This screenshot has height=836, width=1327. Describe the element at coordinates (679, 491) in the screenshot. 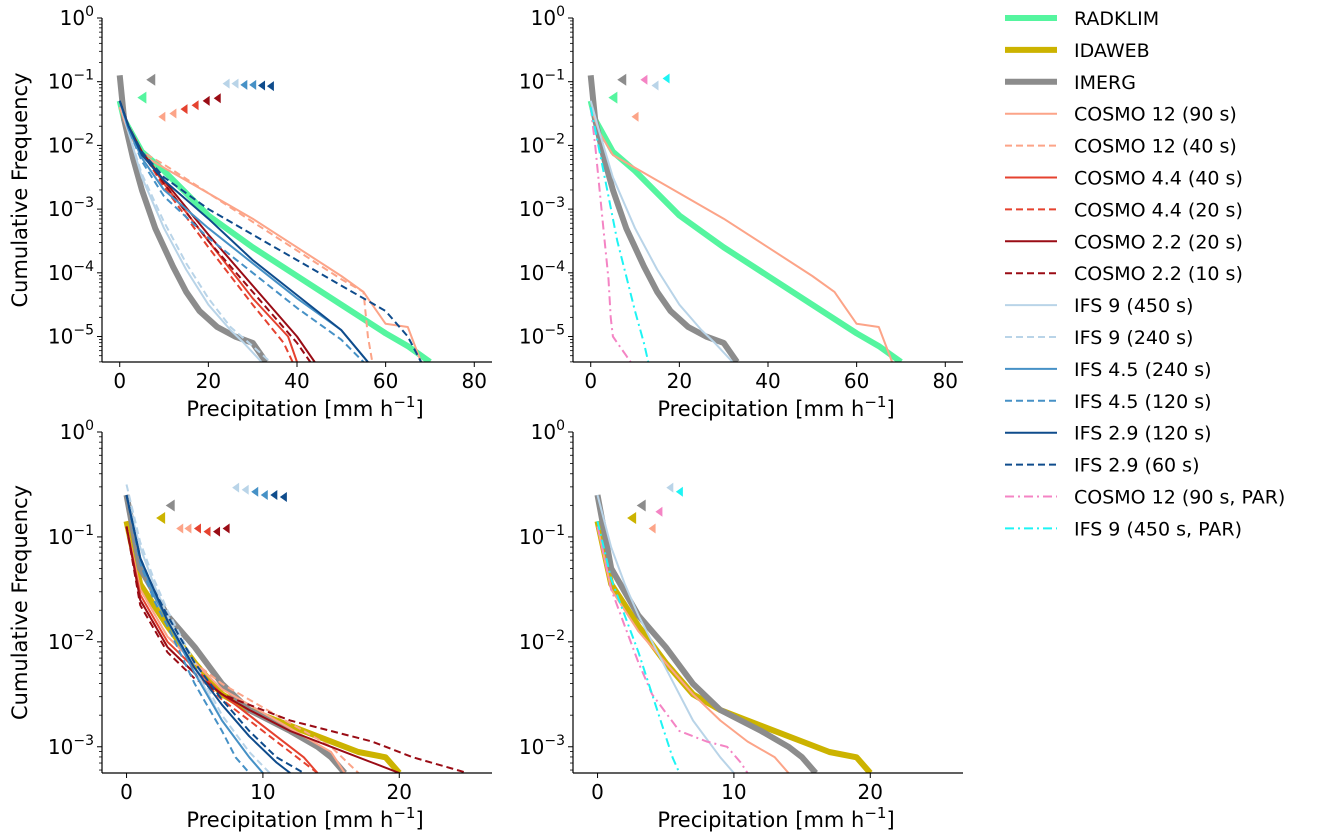

I see `marker-i9par` at that location.